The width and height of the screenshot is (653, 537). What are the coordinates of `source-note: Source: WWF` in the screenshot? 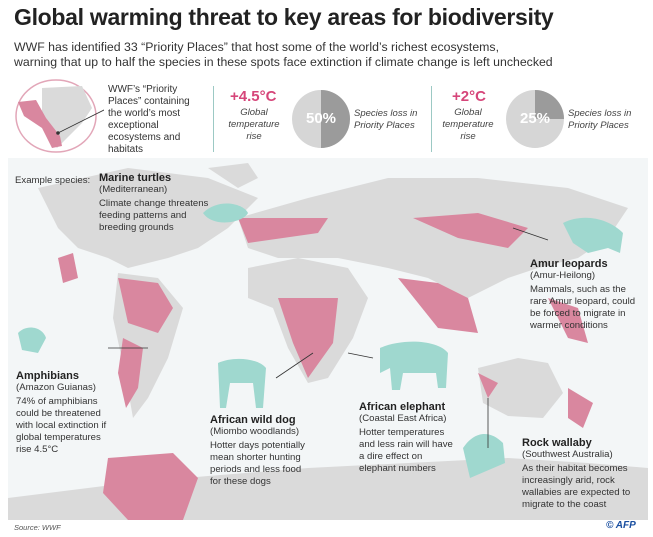 It's located at (37, 527).